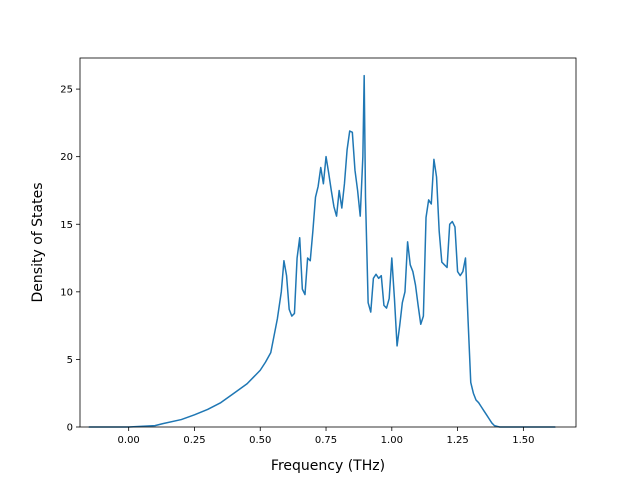 The height and width of the screenshot is (480, 640). I want to click on x-tick-label: 0.25, so click(194, 440).